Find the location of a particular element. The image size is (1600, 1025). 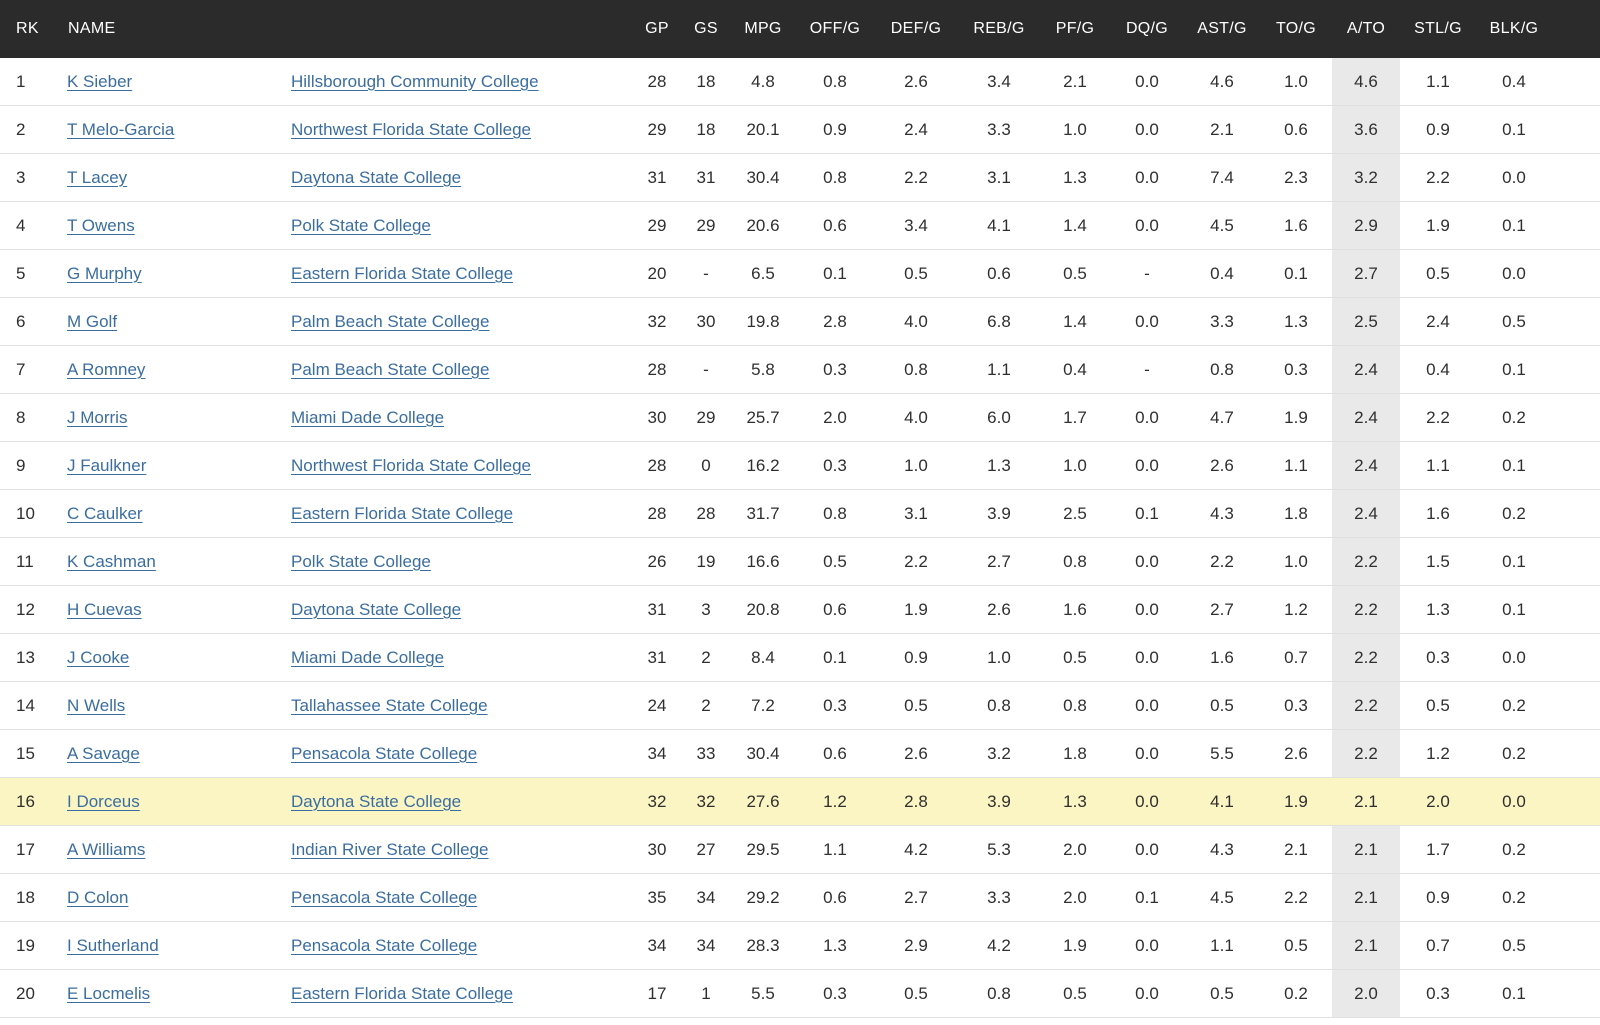

column-header-stl: STL/G is located at coordinates (1438, 29).